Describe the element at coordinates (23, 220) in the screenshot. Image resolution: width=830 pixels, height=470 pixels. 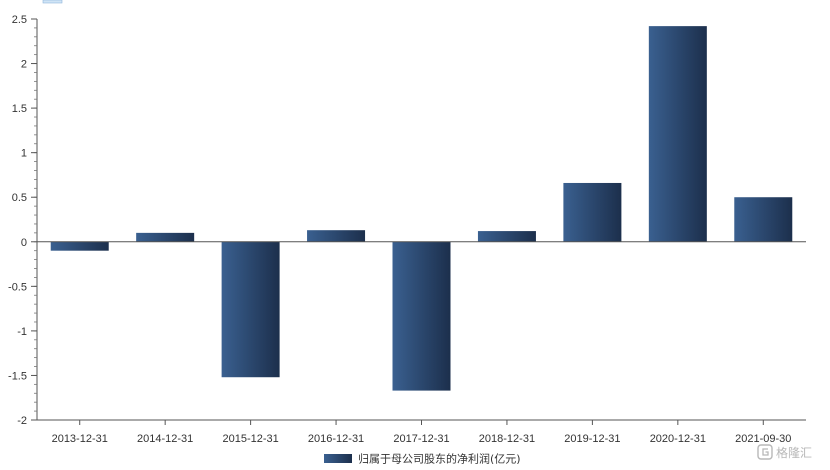
I see `y-axis: 2.5 2 1.5 1 0.5 0 -0.5 -1 -1.5 -2` at that location.